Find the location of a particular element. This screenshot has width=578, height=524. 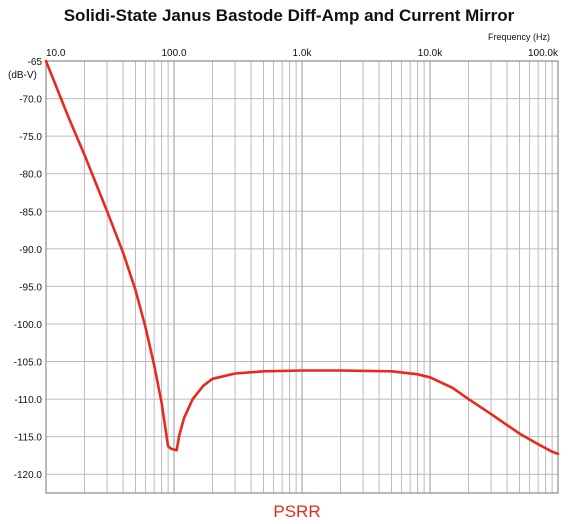

y-tick-label: -105.0 is located at coordinates (28, 363).